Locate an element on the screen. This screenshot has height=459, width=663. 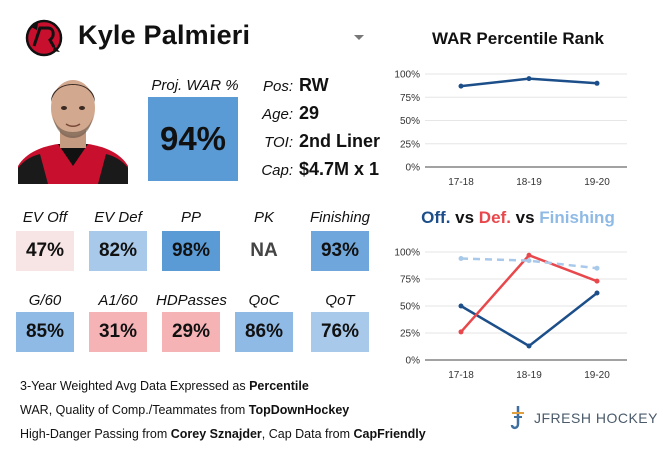
team-logo-icon is located at coordinates (44, 38).